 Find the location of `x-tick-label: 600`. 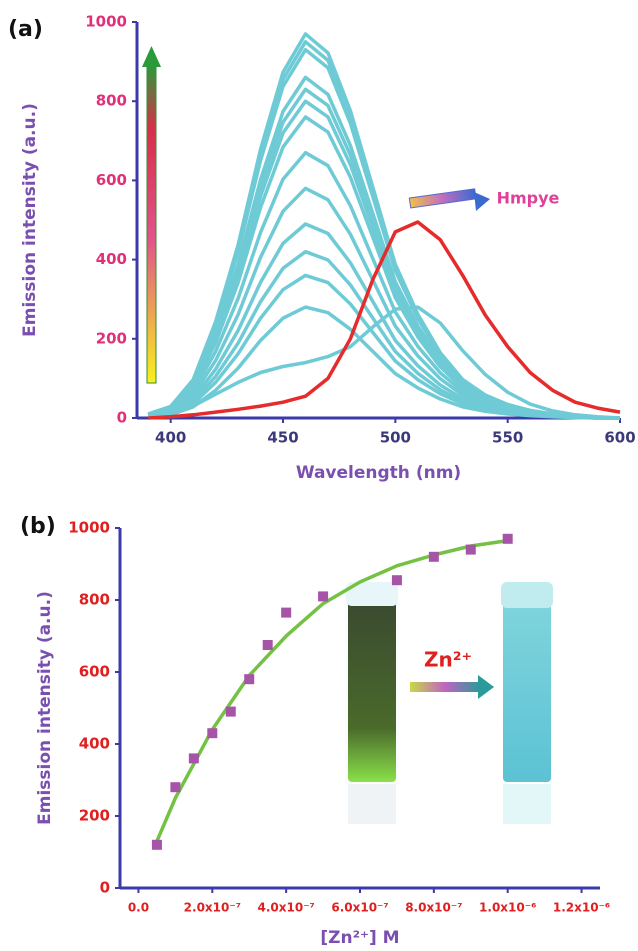

x-tick-label: 600 is located at coordinates (619, 438).